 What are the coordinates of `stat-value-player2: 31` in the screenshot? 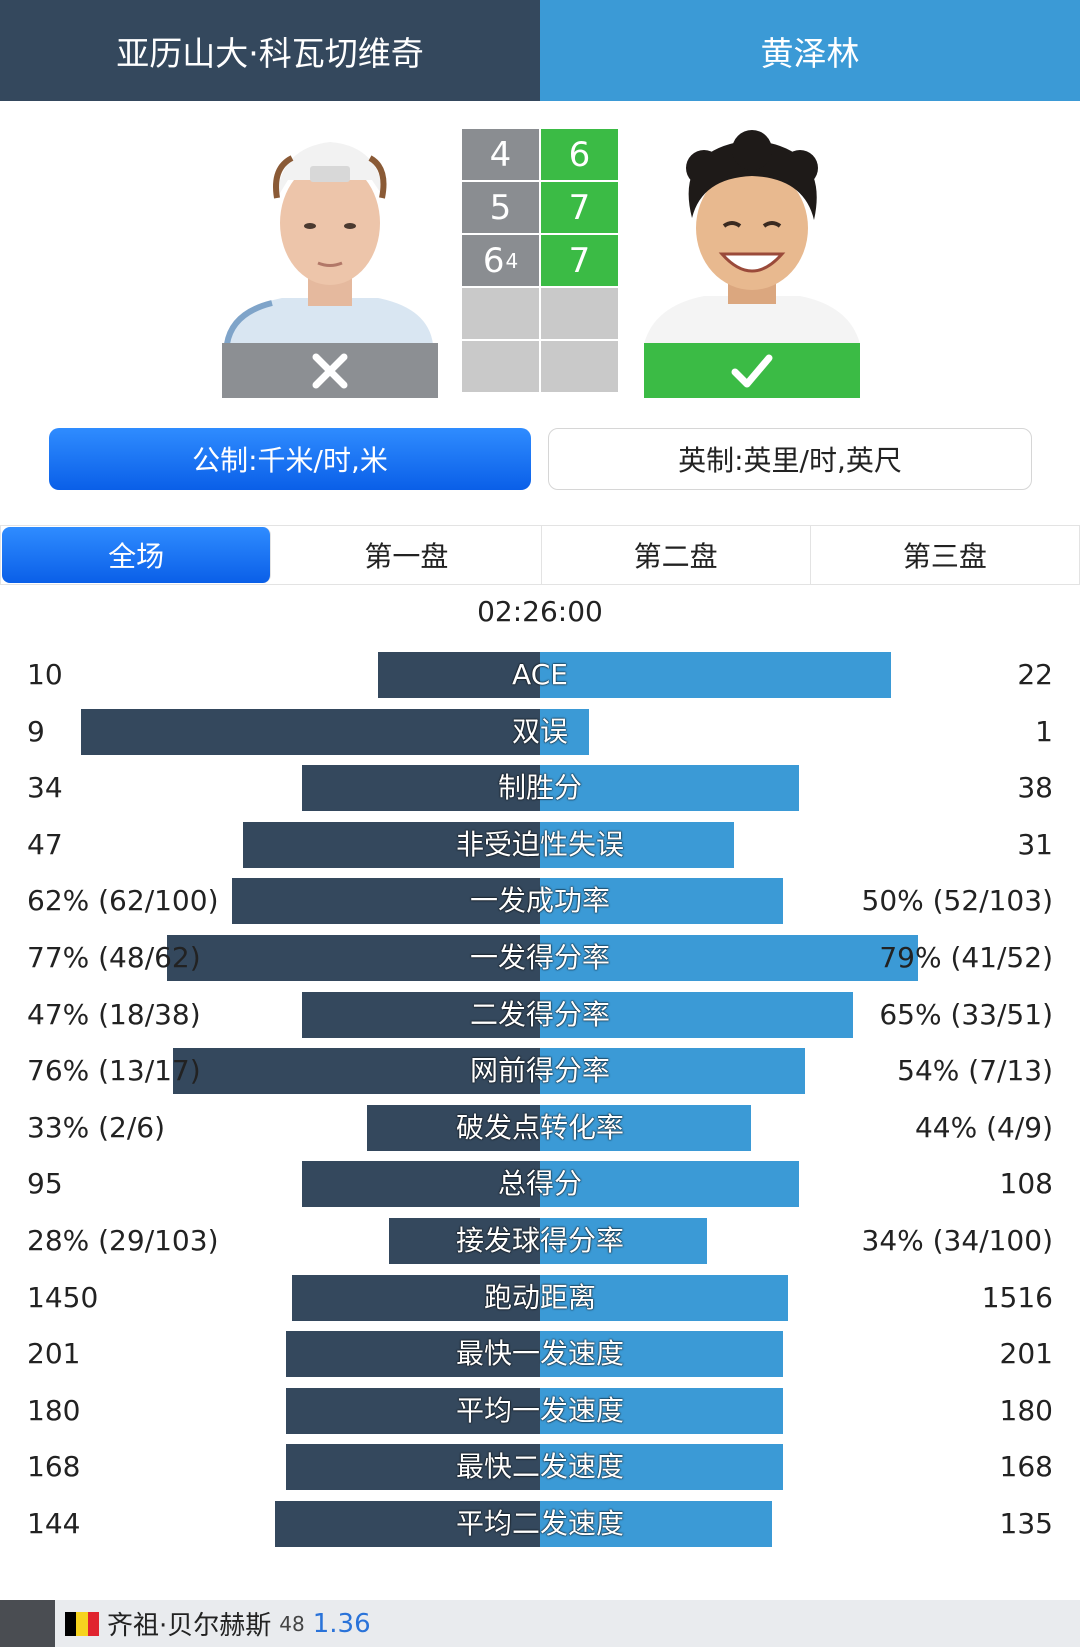 It's located at (1035, 844).